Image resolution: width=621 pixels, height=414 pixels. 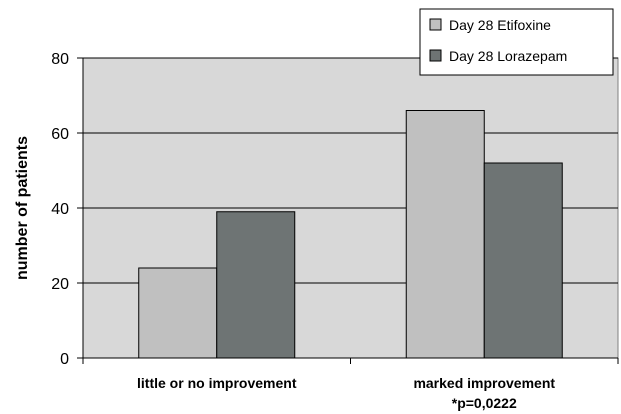 What do you see at coordinates (508, 56) in the screenshot?
I see `legend-label: Day 28 Lorazepam` at bounding box center [508, 56].